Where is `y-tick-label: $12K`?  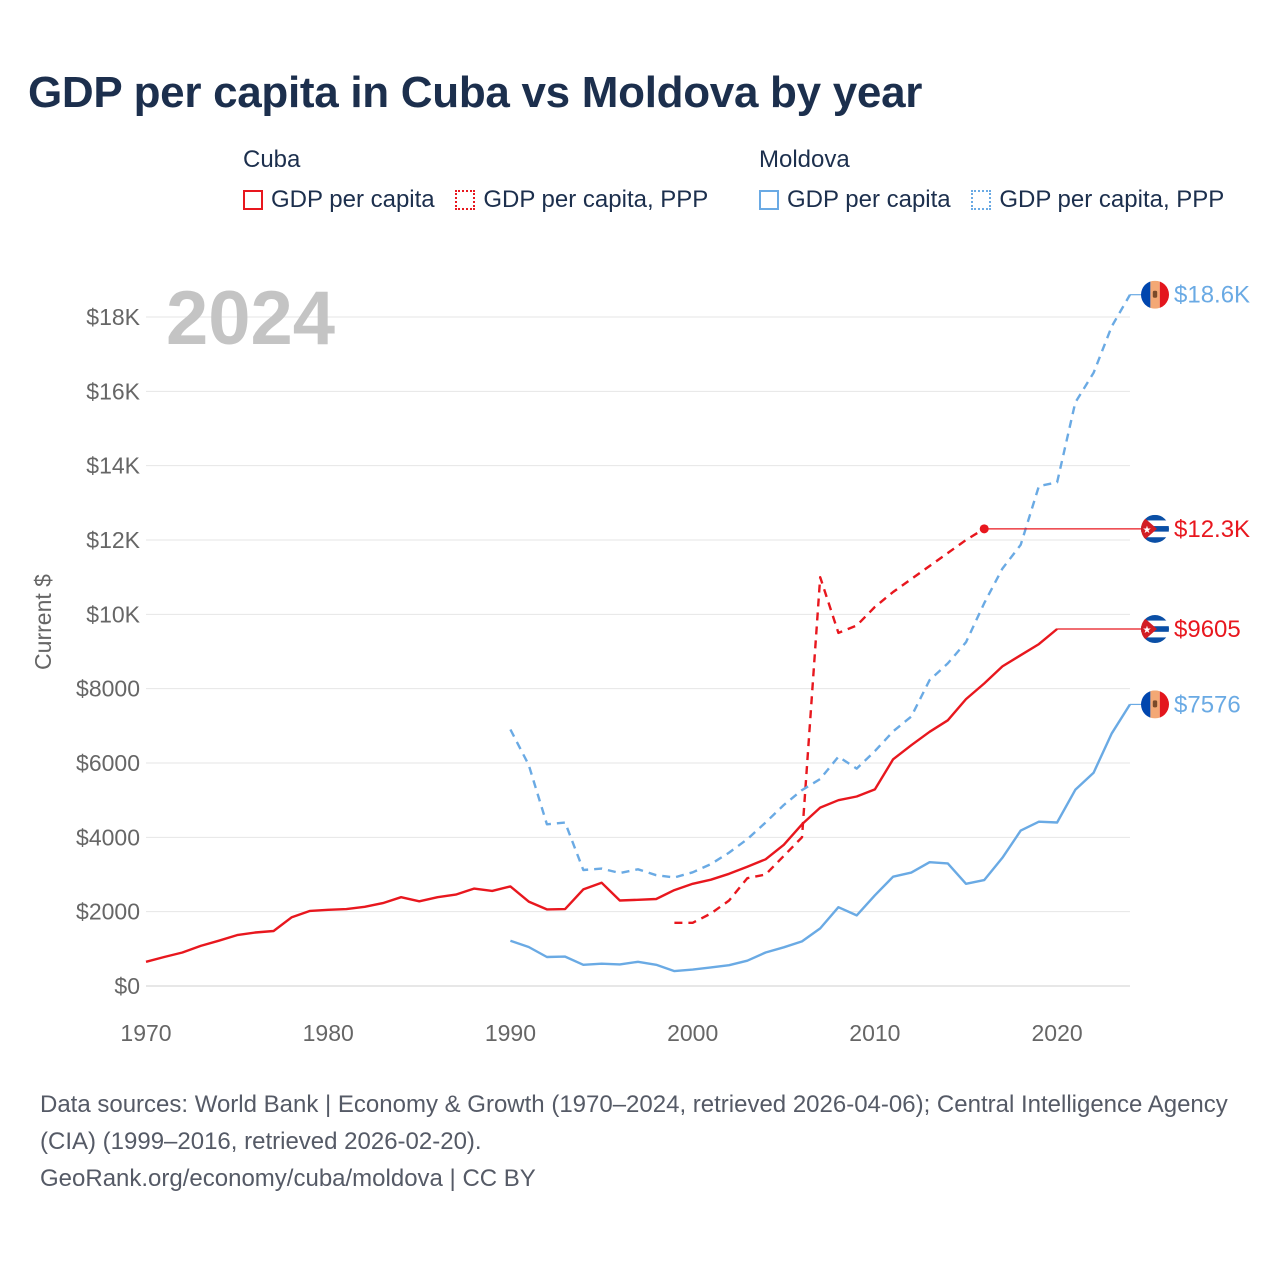 y-tick-label: $12K is located at coordinates (113, 540).